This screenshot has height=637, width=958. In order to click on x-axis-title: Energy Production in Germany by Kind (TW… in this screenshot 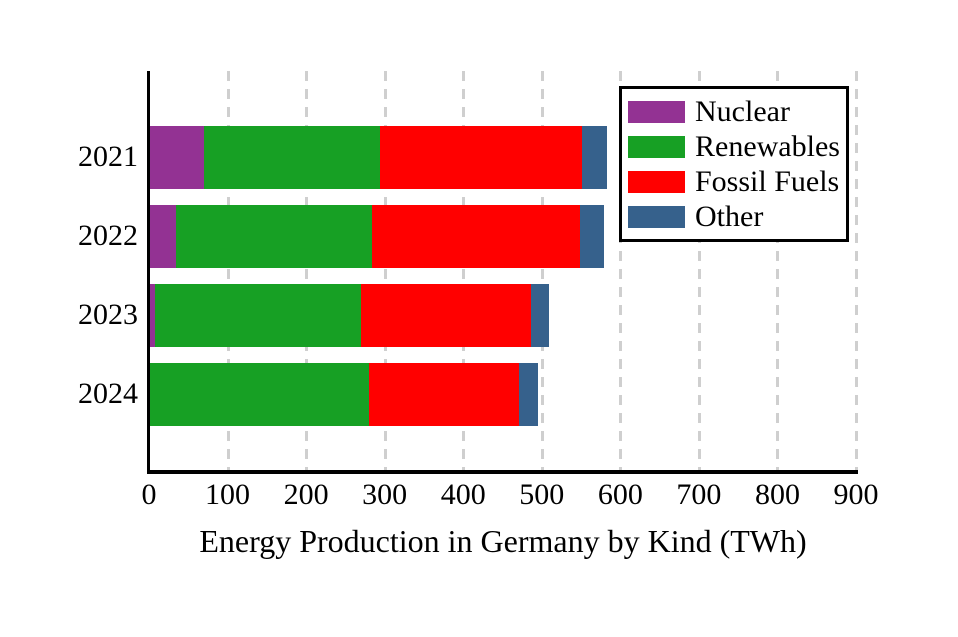, I will do `click(503, 541)`.